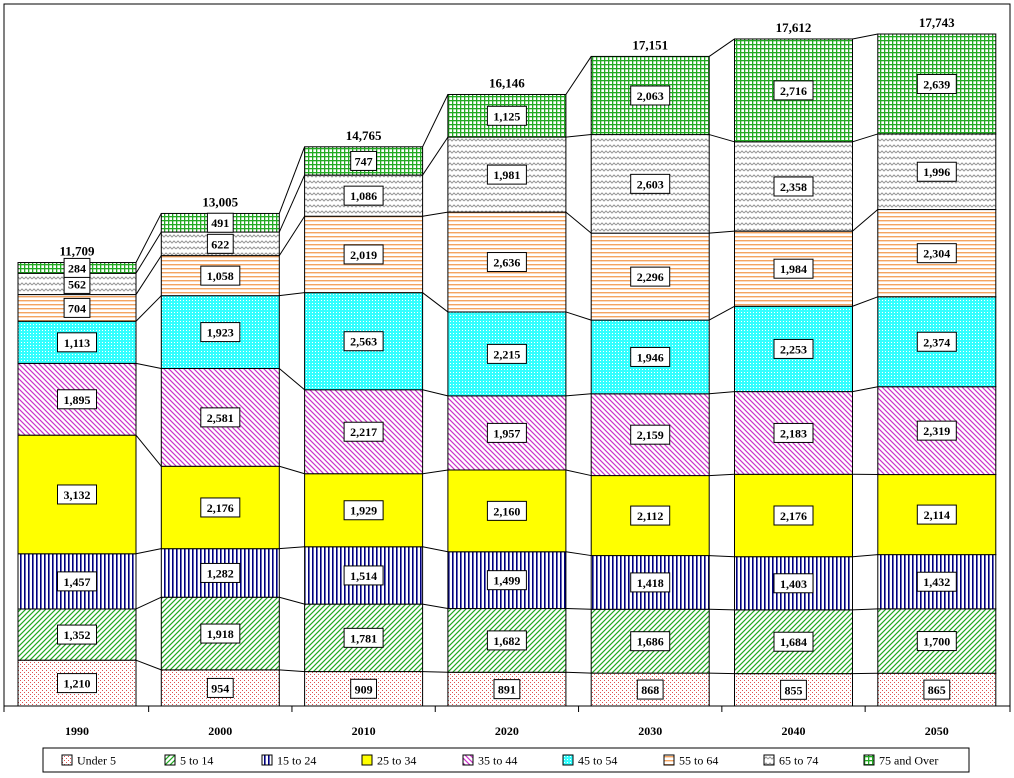  What do you see at coordinates (798, 761) in the screenshot?
I see `legend-label: 65 to 74` at bounding box center [798, 761].